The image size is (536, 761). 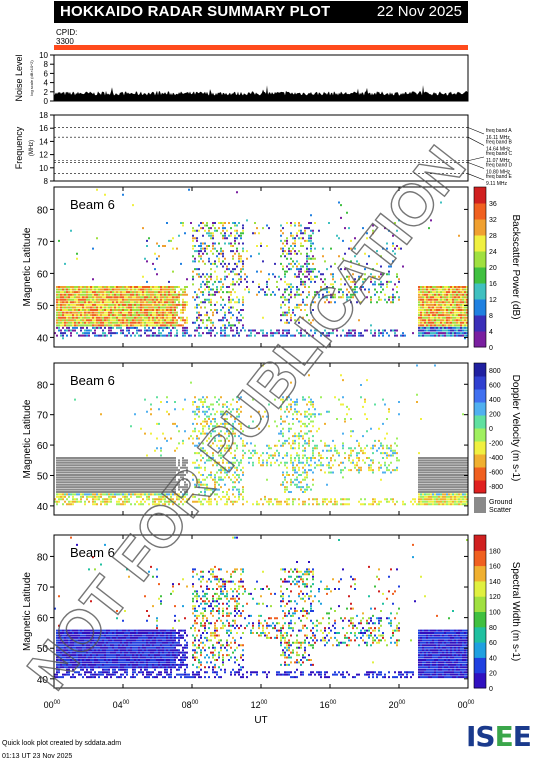 I want to click on time-xtick-label: 0000, so click(x=466, y=705).